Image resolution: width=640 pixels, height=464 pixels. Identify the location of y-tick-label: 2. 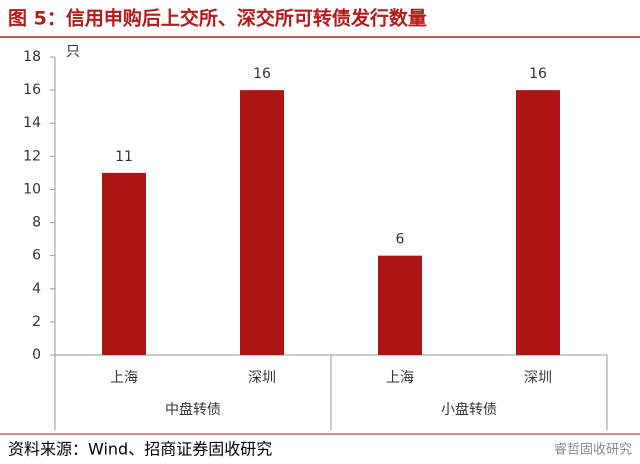
(36, 322).